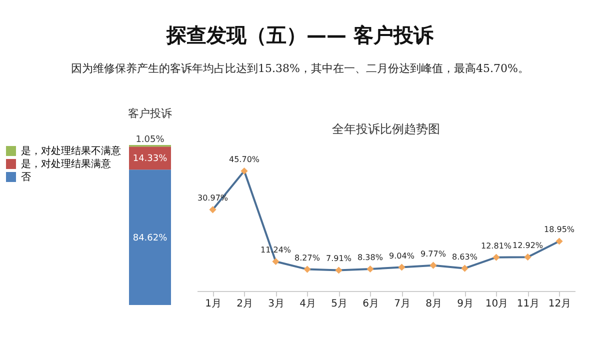 The width and height of the screenshot is (600, 337). What do you see at coordinates (560, 304) in the screenshot?
I see `x-tick-label: 12月` at bounding box center [560, 304].